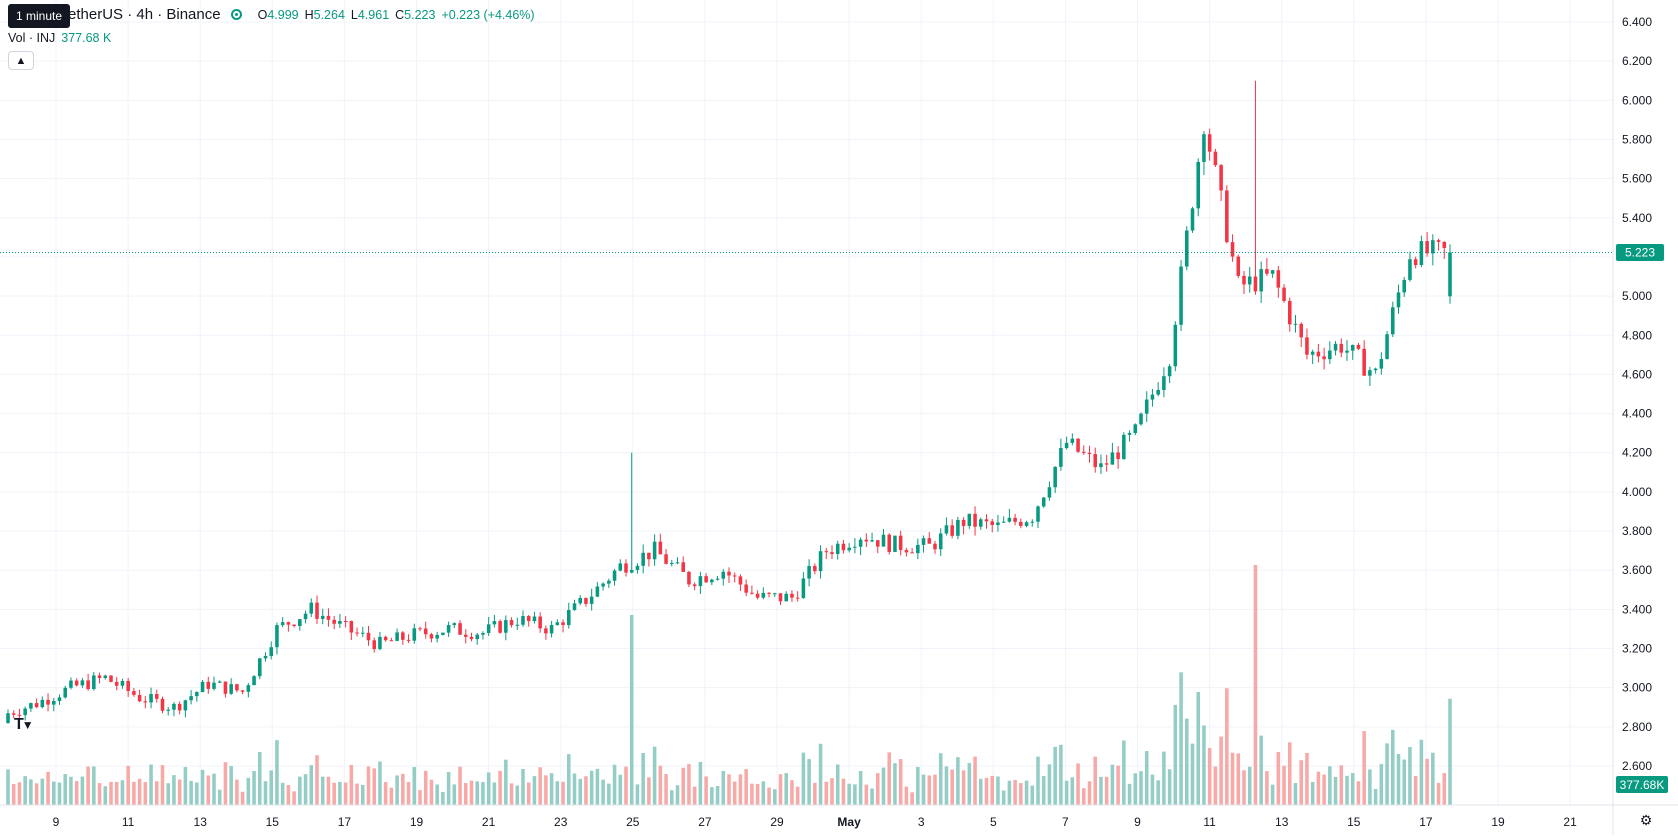  I want to click on volume-title: Vol · INJ, so click(32, 38).